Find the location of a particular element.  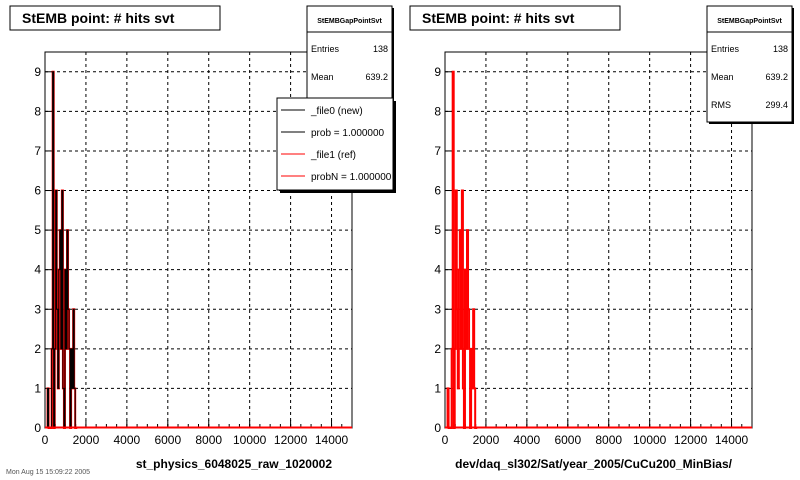

x-axis-title: st_physics_6048025_raw_1020002 is located at coordinates (234, 464).